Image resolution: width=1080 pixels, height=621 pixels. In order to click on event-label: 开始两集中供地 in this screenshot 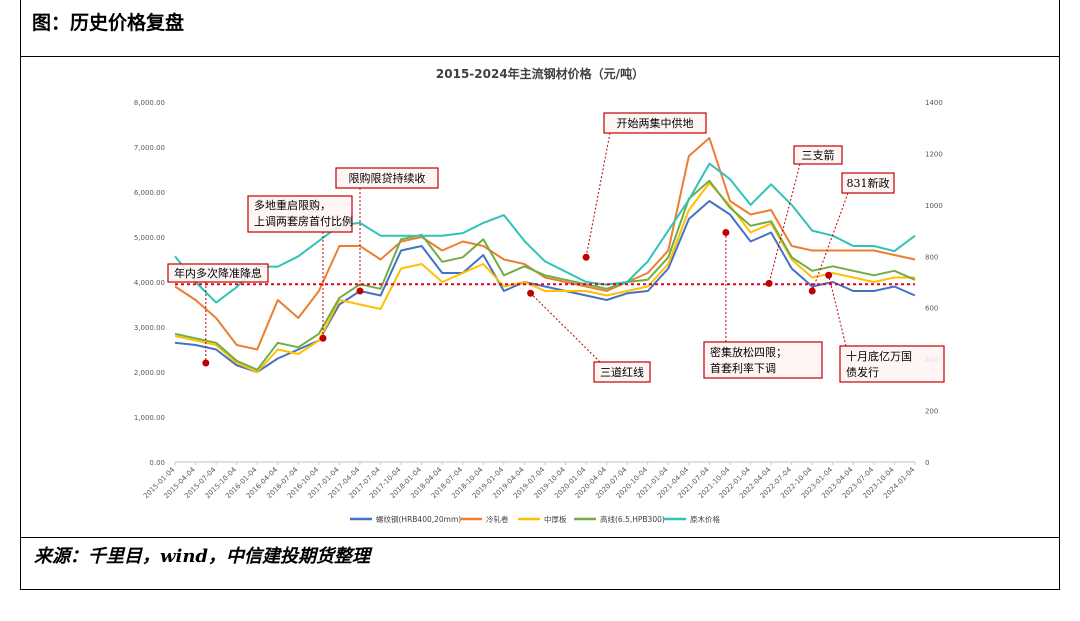, I will do `click(655, 123)`.